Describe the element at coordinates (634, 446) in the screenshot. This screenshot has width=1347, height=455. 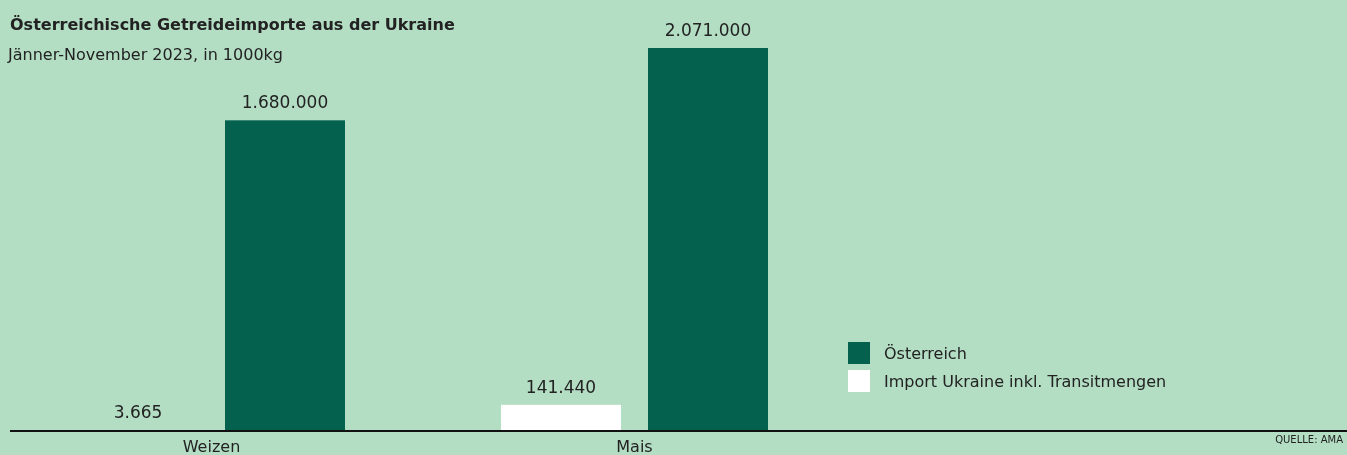
I see `x-tick-label: Mais` at that location.